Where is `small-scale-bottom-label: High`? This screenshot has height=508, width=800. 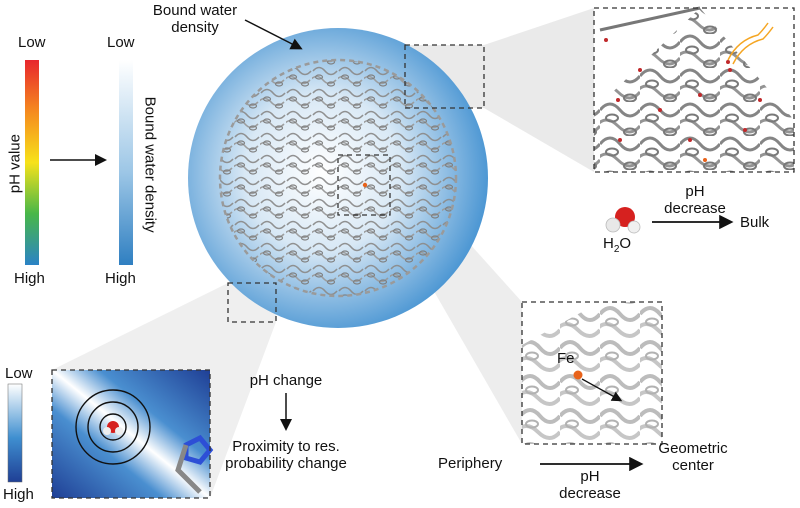 small-scale-bottom-label: High is located at coordinates (18, 494).